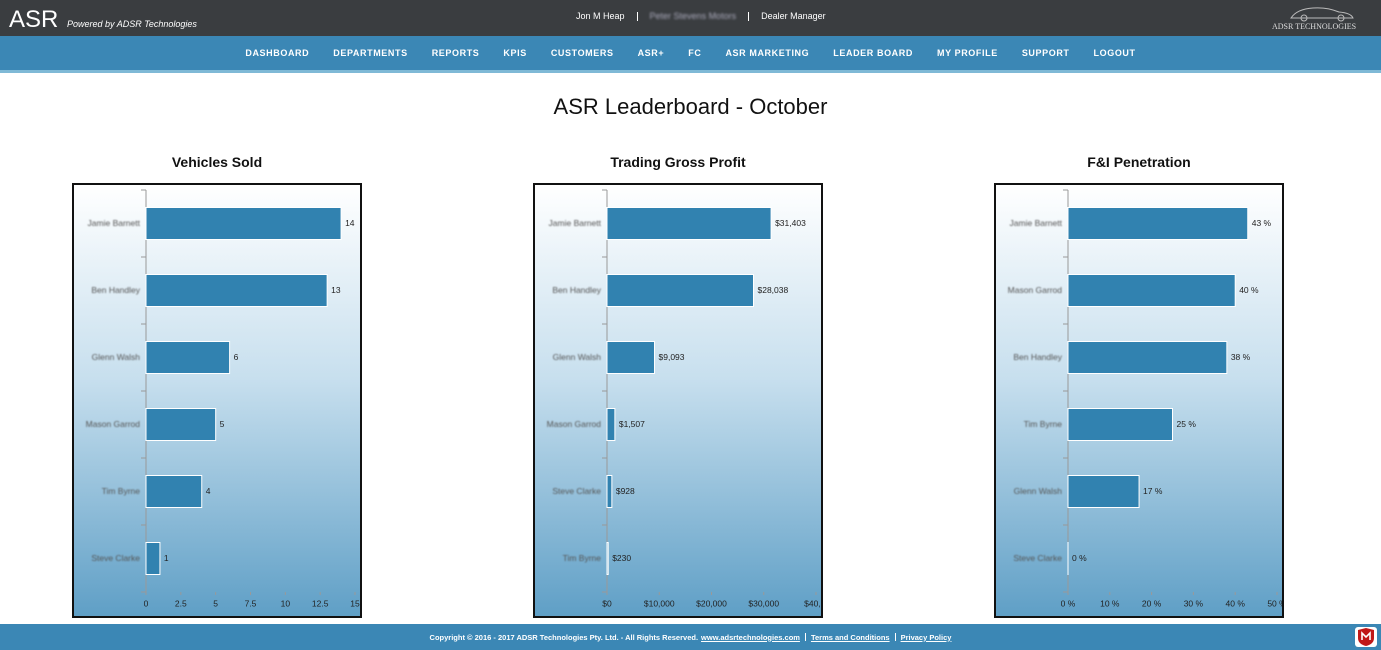  Describe the element at coordinates (181, 603) in the screenshot. I see `x-tick-label: 2.5` at that location.